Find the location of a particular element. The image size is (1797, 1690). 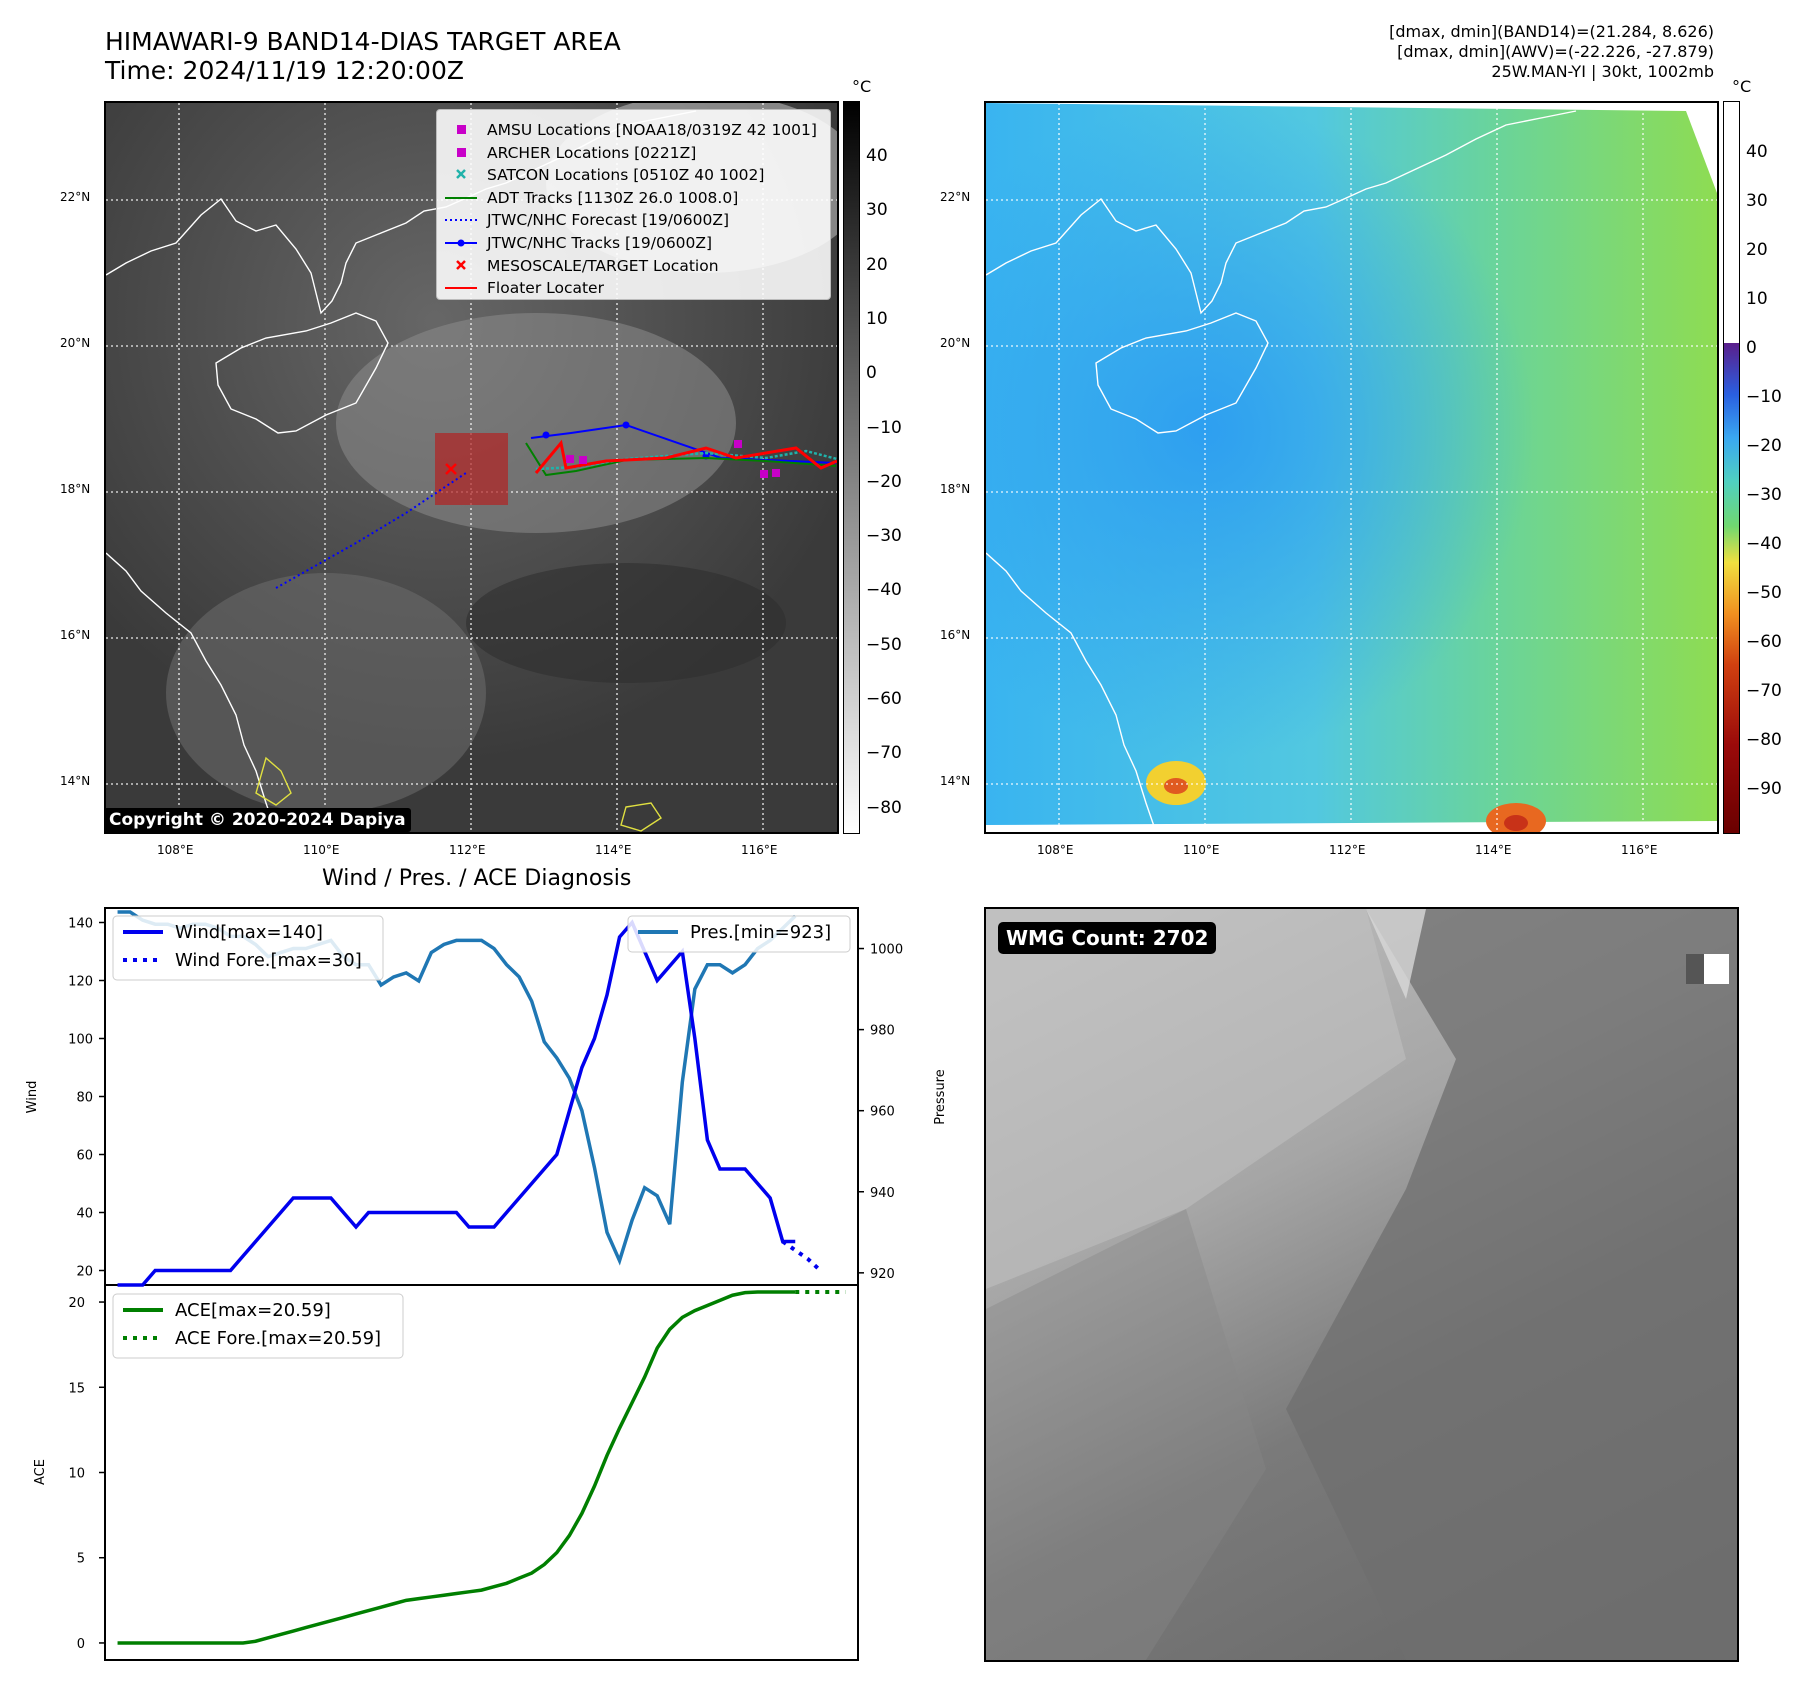

color-colorbar is located at coordinates (1731, 467).